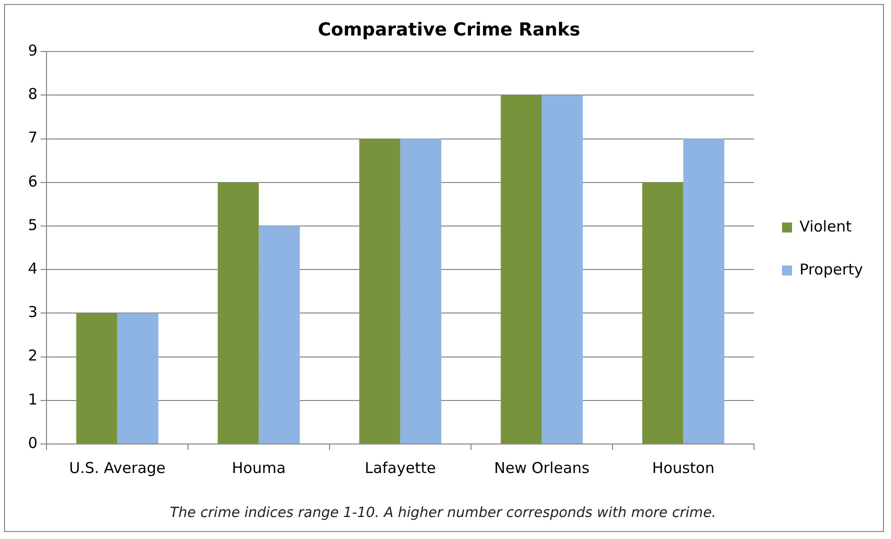 This screenshot has height=539, width=891. What do you see at coordinates (683, 467) in the screenshot?
I see `x-tick-label: Houston` at bounding box center [683, 467].